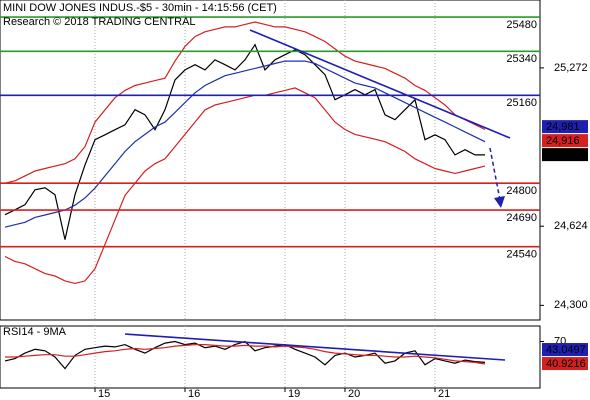  What do you see at coordinates (521, 59) in the screenshot?
I see `level-label: 25340` at bounding box center [521, 59].